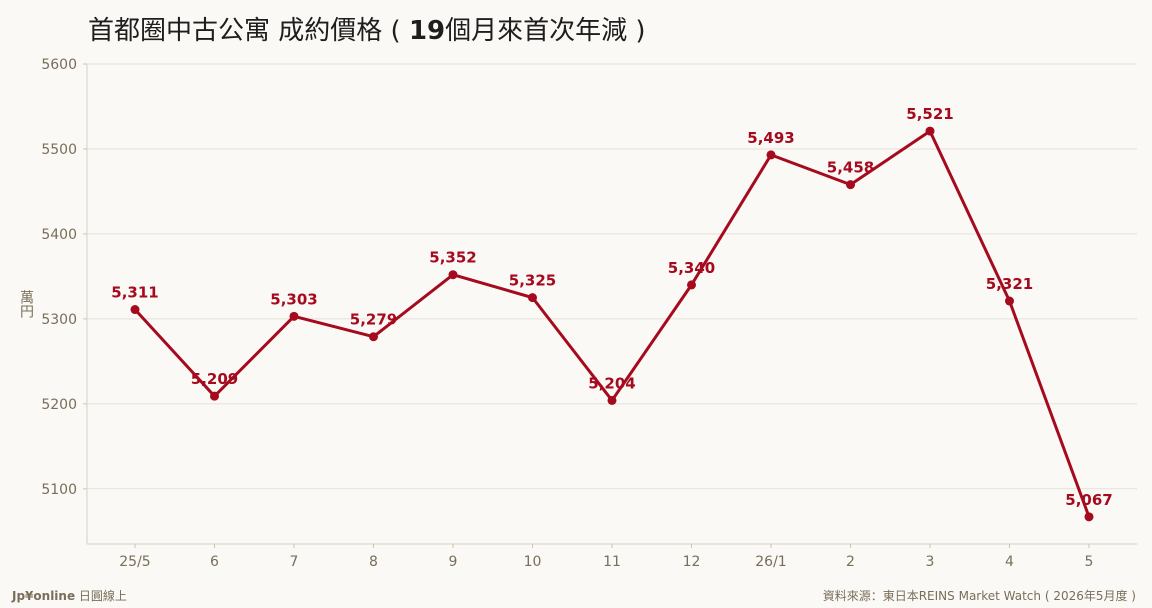 The width and height of the screenshot is (1152, 608). What do you see at coordinates (59, 65) in the screenshot?
I see `y-tick-label: 5600` at bounding box center [59, 65].